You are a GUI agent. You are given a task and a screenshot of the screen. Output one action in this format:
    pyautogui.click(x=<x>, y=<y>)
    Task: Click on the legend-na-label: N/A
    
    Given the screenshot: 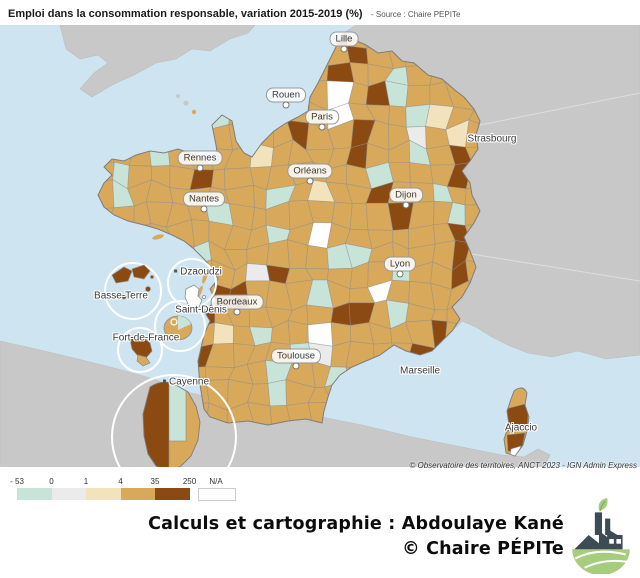 What is the action you would take?
    pyautogui.click(x=216, y=481)
    